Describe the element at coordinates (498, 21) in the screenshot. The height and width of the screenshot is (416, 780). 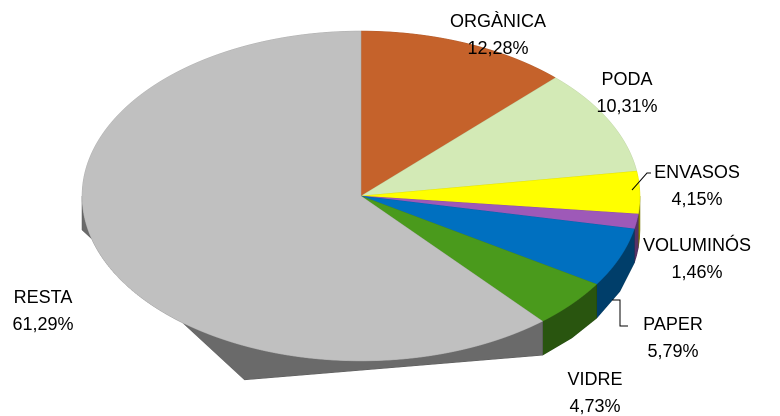
I see `slice-label: ORGÀNICA` at that location.